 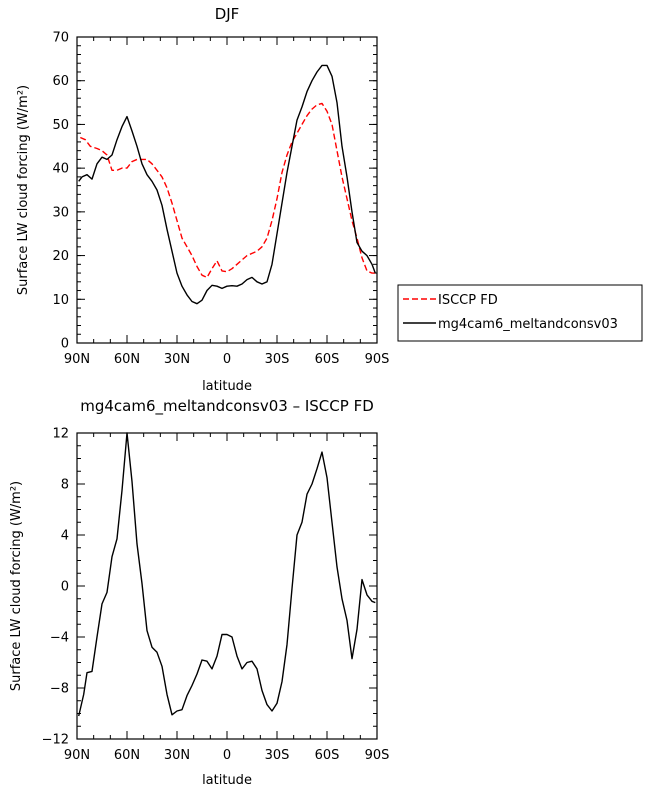 I want to click on chart-title: DJF, so click(x=227, y=14).